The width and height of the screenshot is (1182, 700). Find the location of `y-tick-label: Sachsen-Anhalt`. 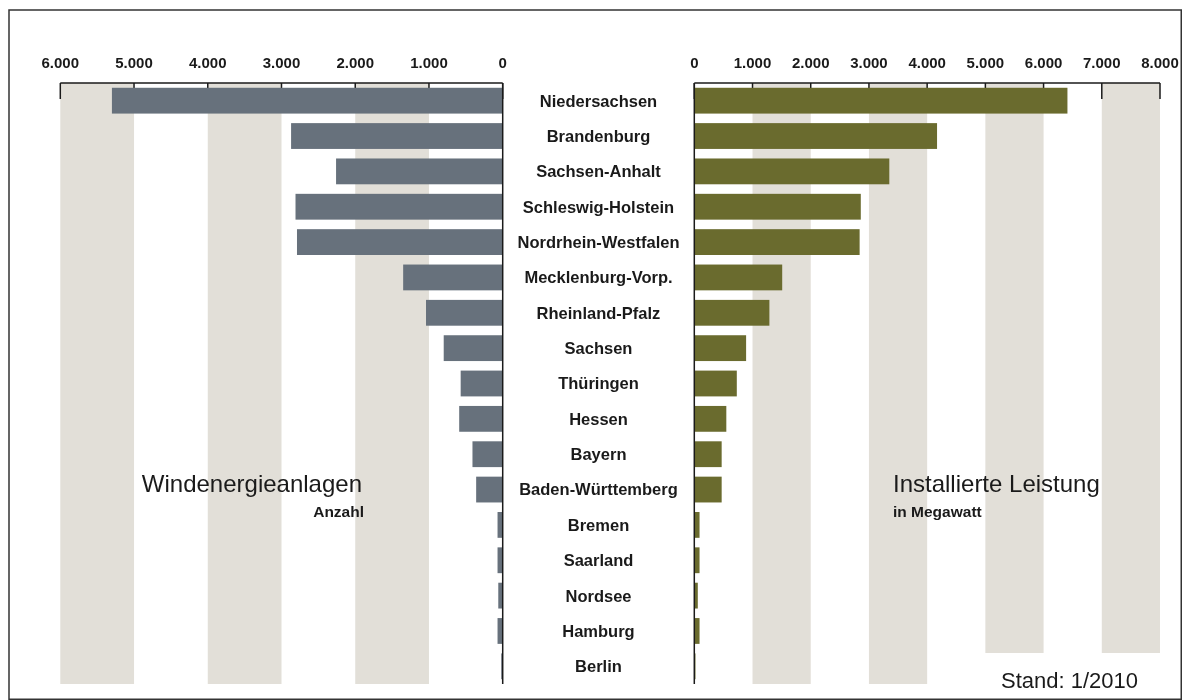

y-tick-label: Sachsen-Anhalt is located at coordinates (599, 171).